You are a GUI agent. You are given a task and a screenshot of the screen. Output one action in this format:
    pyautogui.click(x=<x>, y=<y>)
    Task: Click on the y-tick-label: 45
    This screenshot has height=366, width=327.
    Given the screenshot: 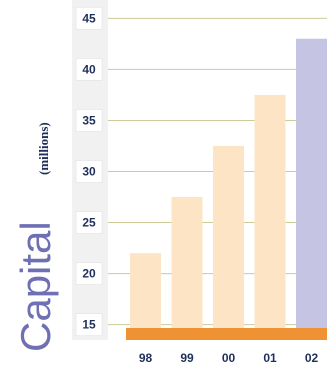 What is the action you would take?
    pyautogui.click(x=89, y=18)
    